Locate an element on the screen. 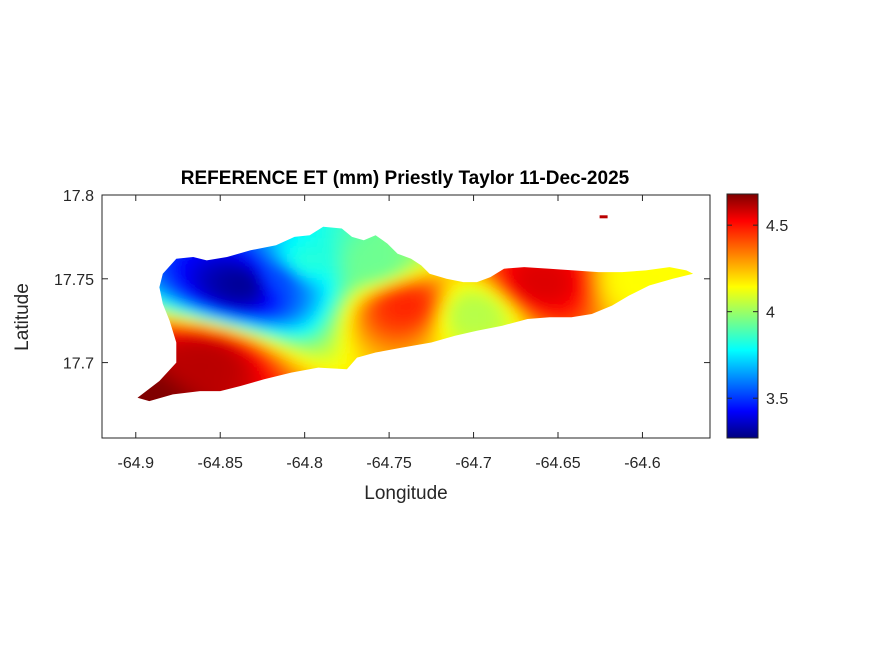 The image size is (875, 656). x-tick-label: -64.85 is located at coordinates (220, 463).